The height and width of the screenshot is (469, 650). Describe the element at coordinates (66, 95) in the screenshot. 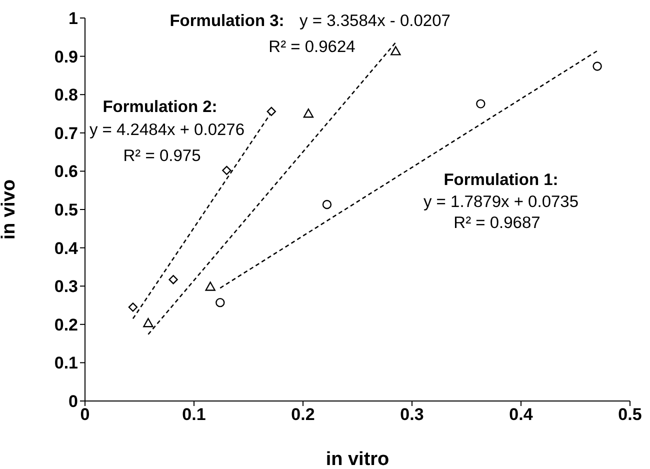

I see `y-tick-label: 0.8` at that location.